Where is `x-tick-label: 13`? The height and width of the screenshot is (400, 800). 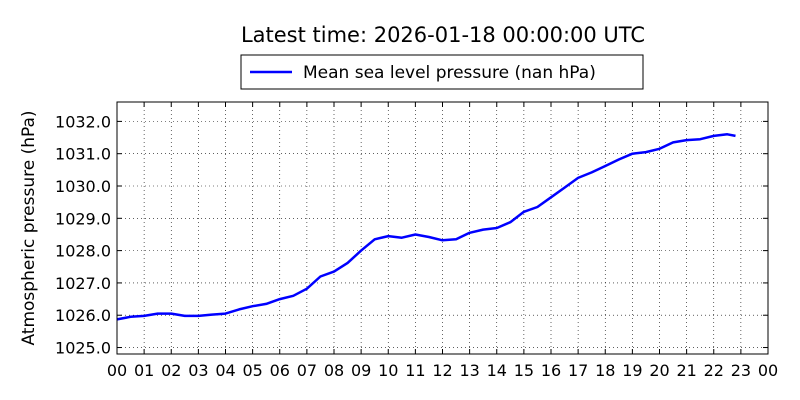
x-tick-label: 13 is located at coordinates (469, 370).